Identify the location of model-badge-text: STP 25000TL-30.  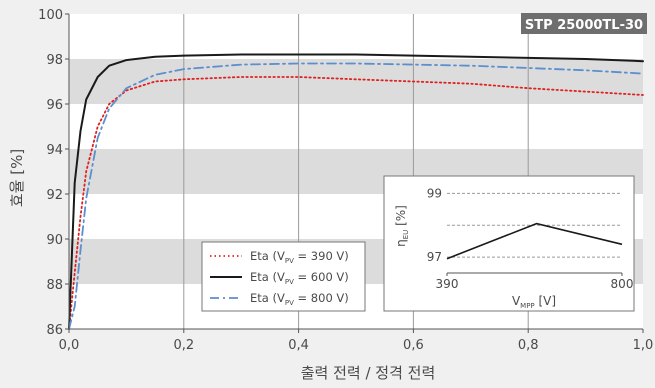
(584, 25).